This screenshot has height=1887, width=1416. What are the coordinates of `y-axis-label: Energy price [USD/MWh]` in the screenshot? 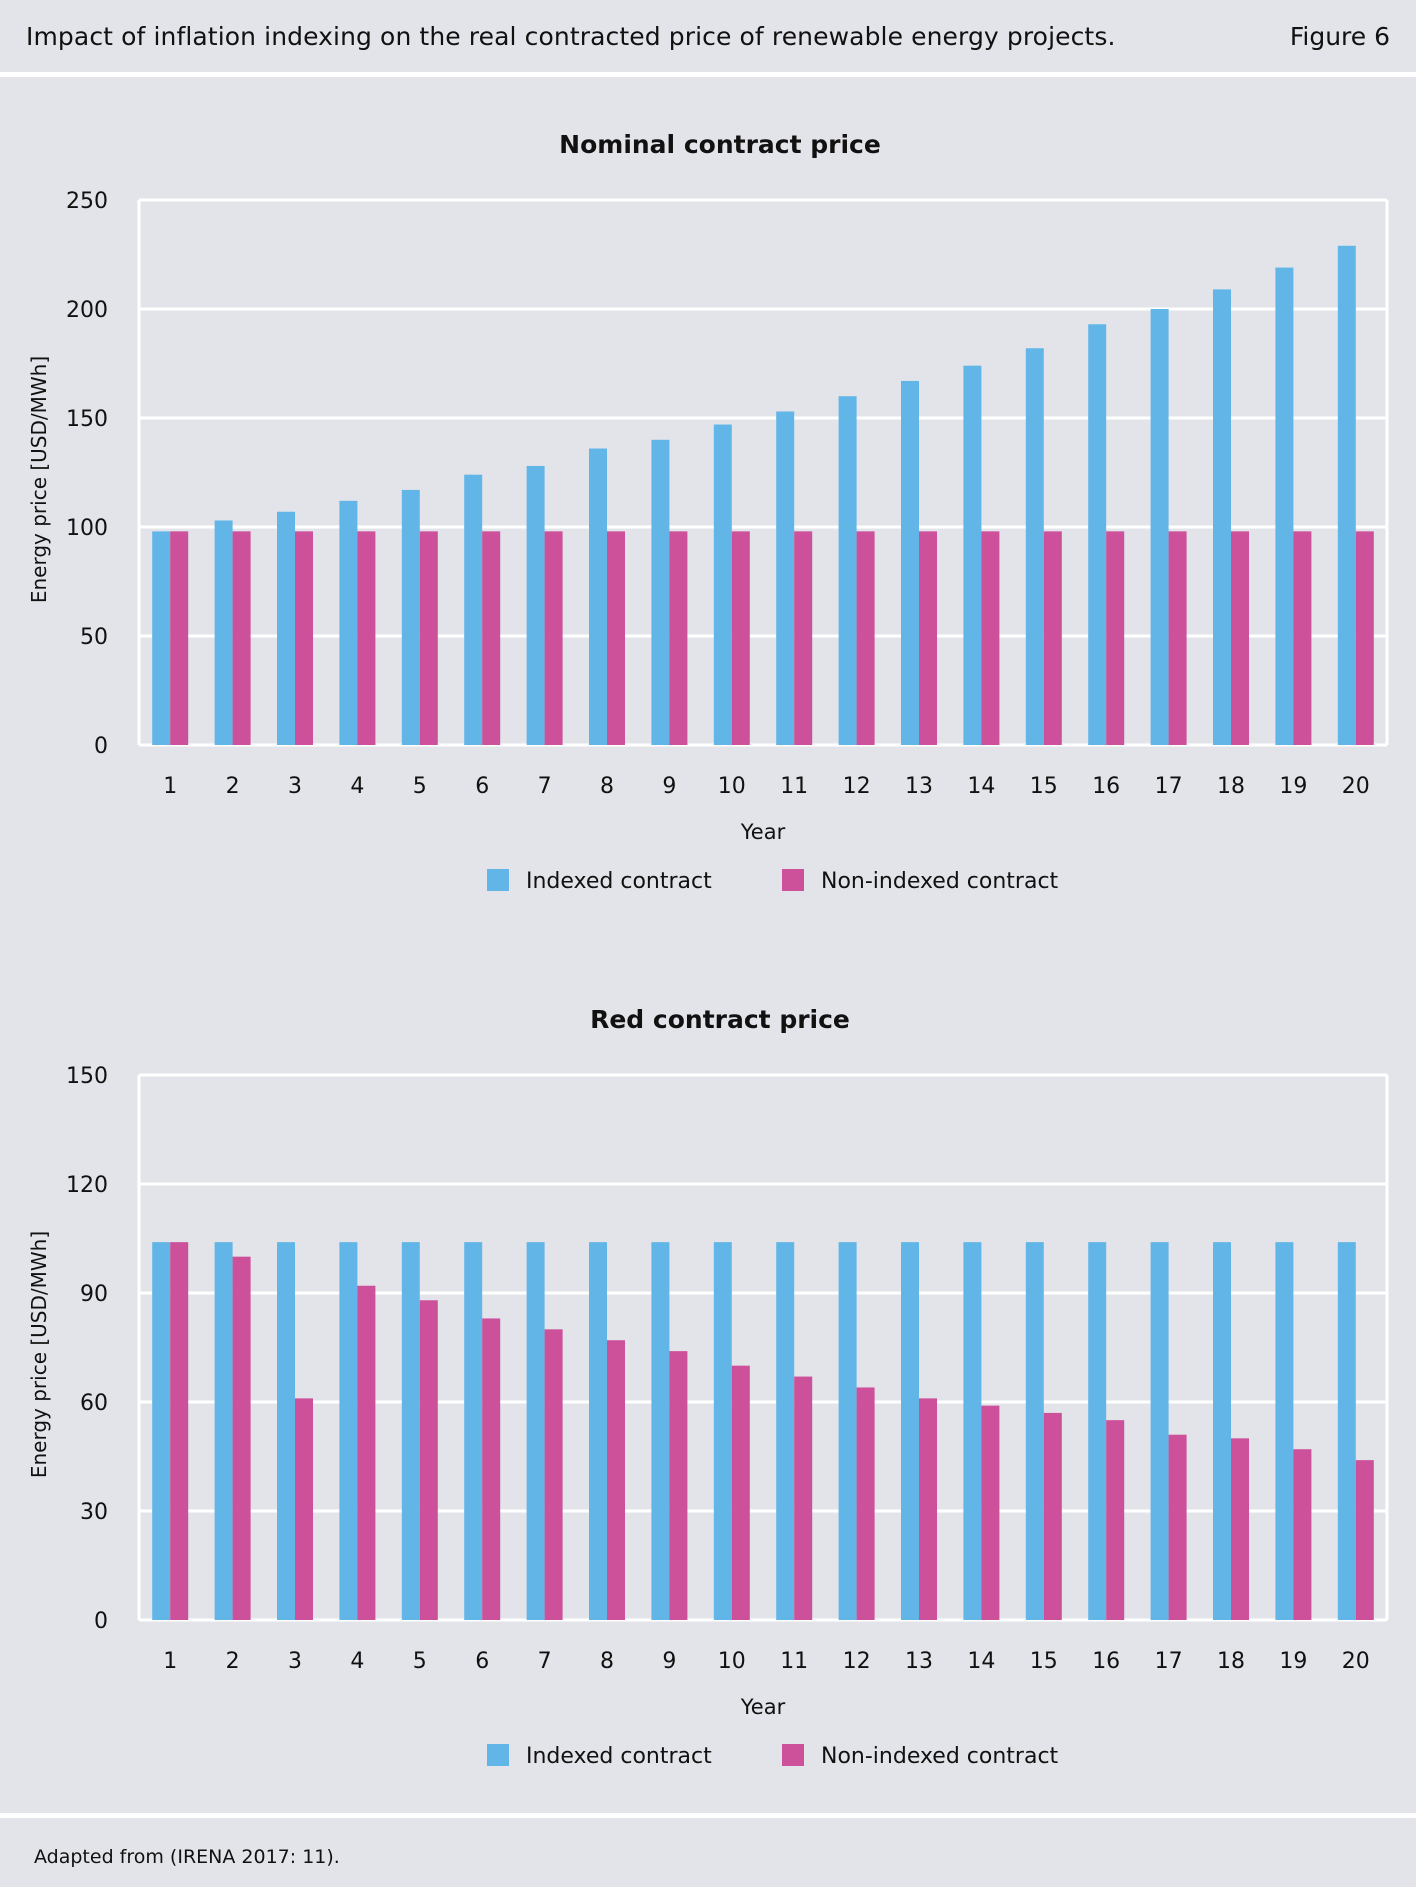 It's located at (39, 1354).